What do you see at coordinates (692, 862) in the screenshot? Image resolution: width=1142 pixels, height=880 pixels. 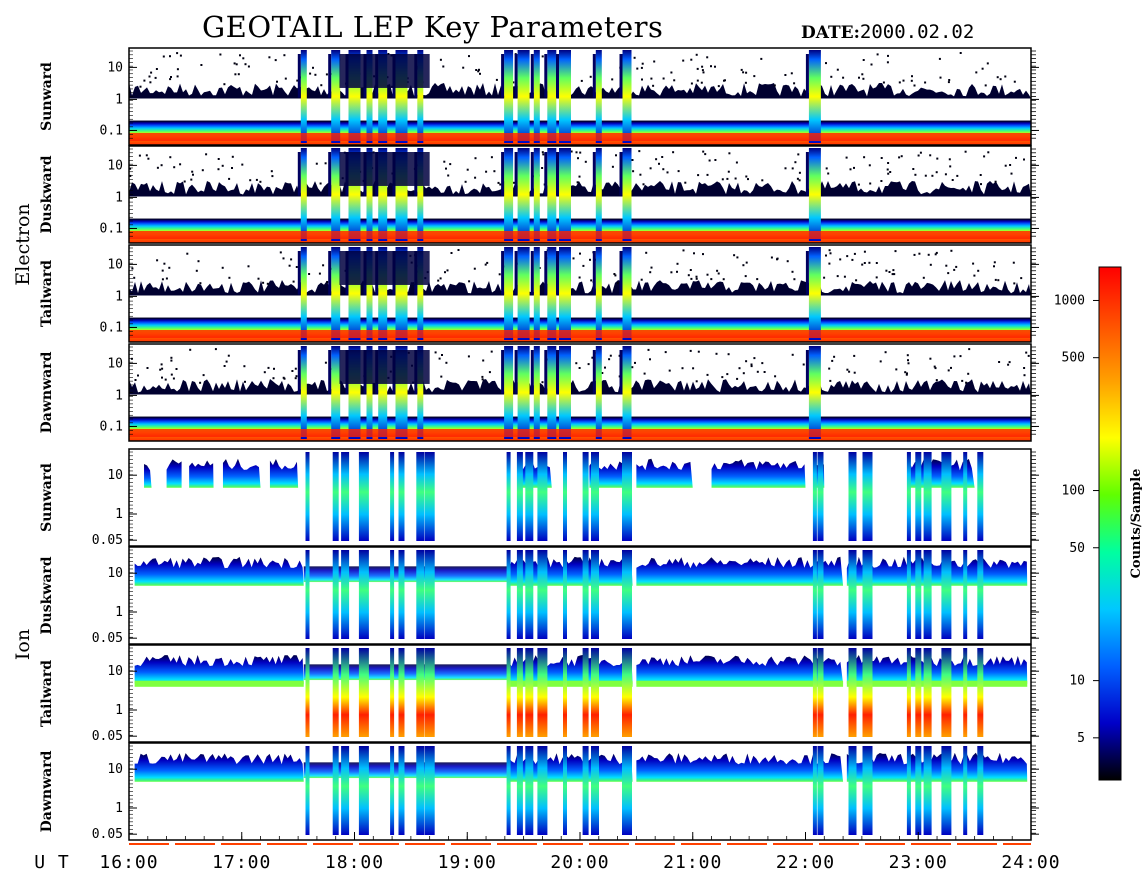 I see `x-tick-label: 21:00` at bounding box center [692, 862].